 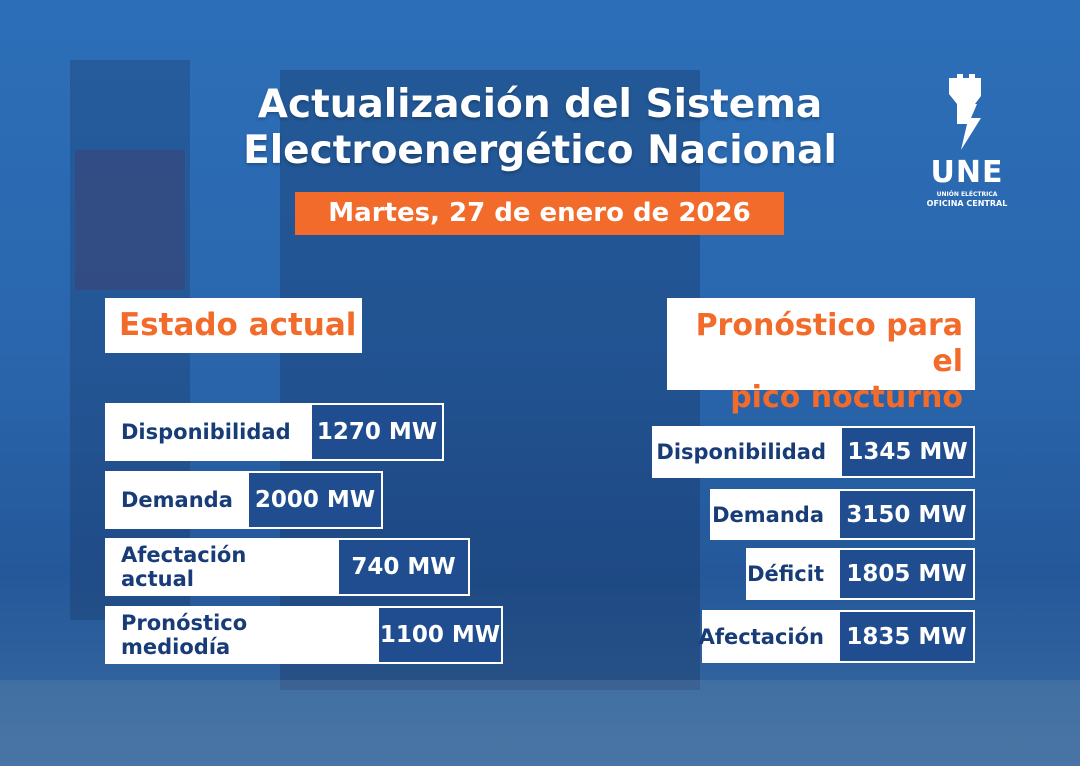 I want to click on title-line-1: Actualización del Sistema, so click(x=540, y=104).